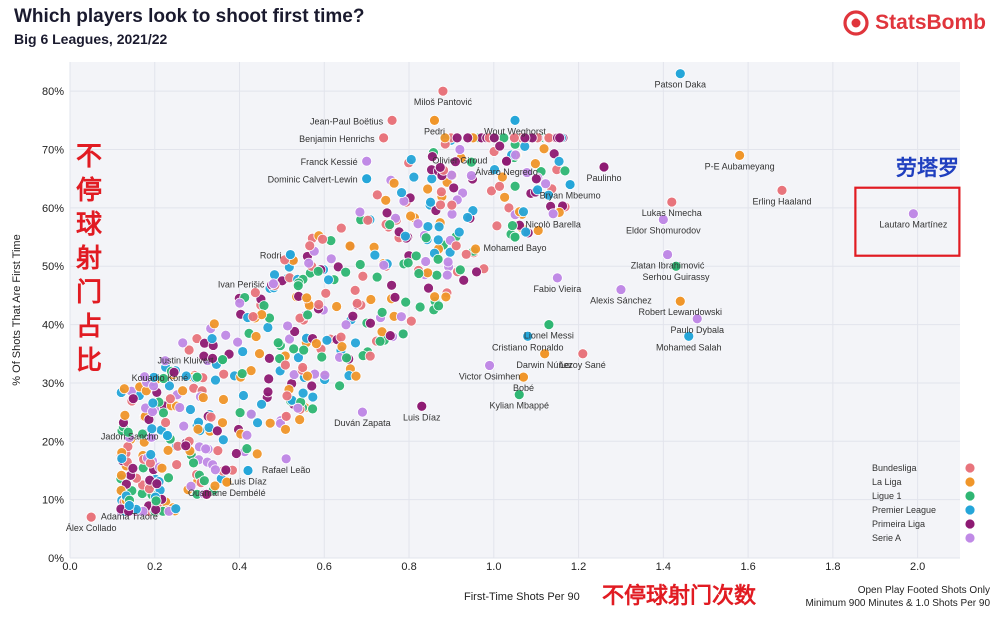 This screenshot has width=1000, height=617. Describe the element at coordinates (907, 221) in the screenshot. I see `highlight-box` at that location.